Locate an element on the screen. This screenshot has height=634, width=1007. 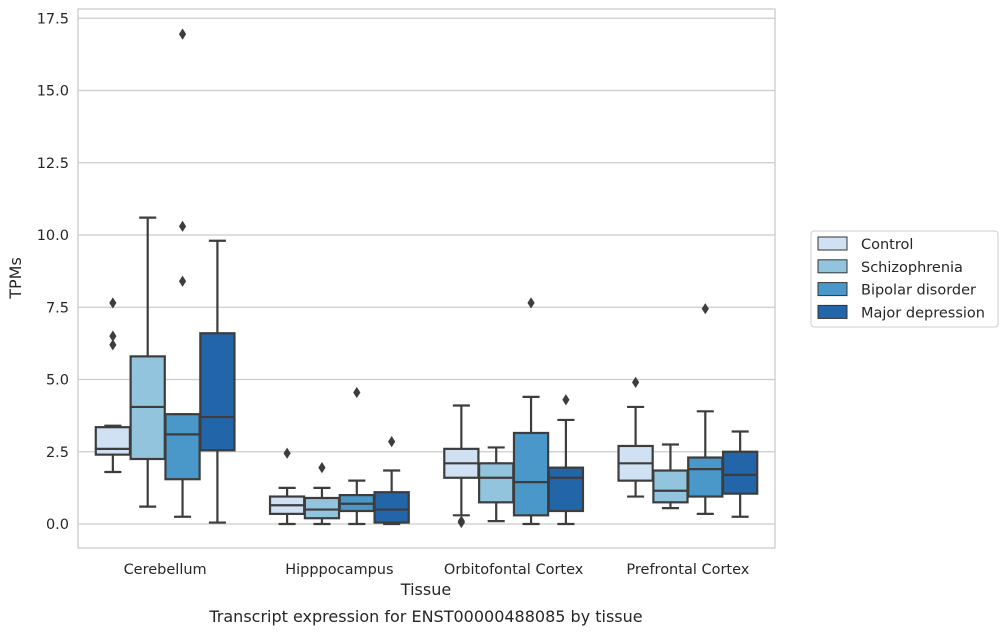
legend-item-schizophrenia: Schizophrenia is located at coordinates (890, 267).